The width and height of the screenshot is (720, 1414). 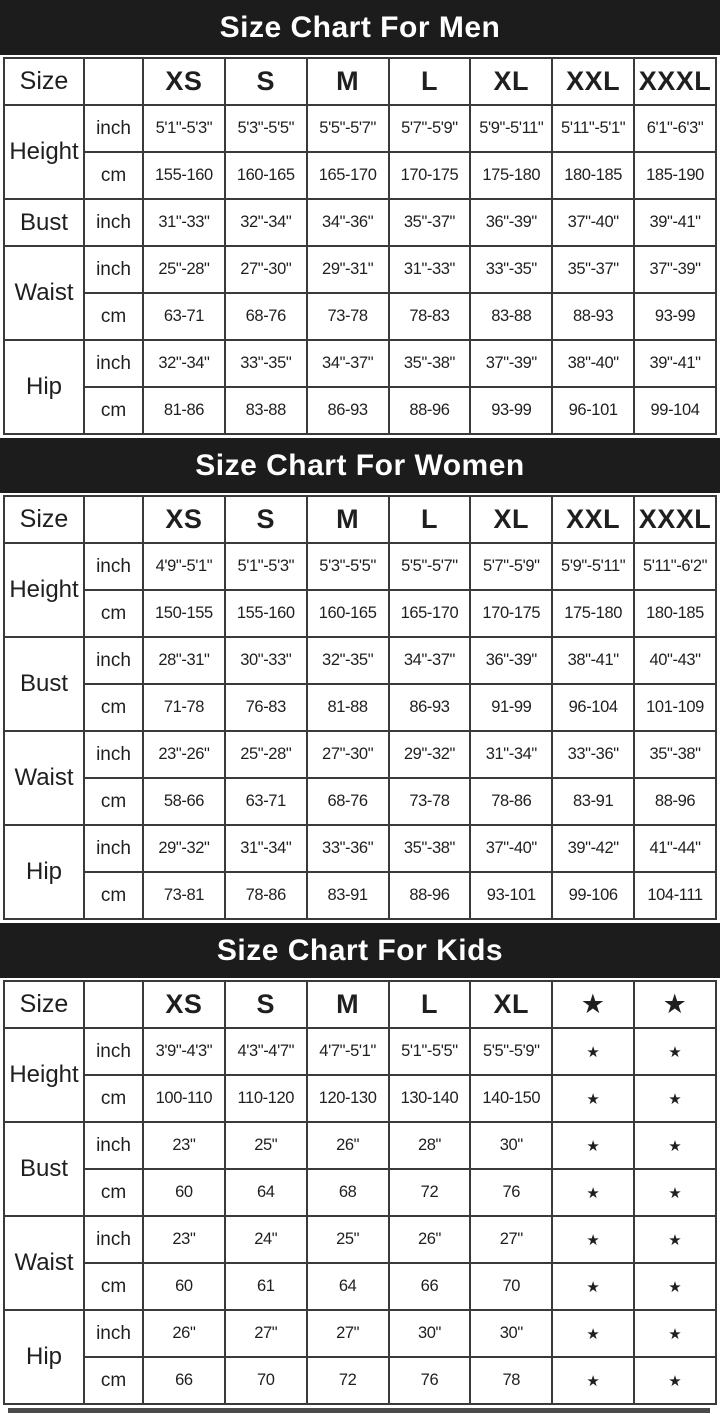 What do you see at coordinates (511, 410) in the screenshot?
I see `size-value-cell: 93-99` at bounding box center [511, 410].